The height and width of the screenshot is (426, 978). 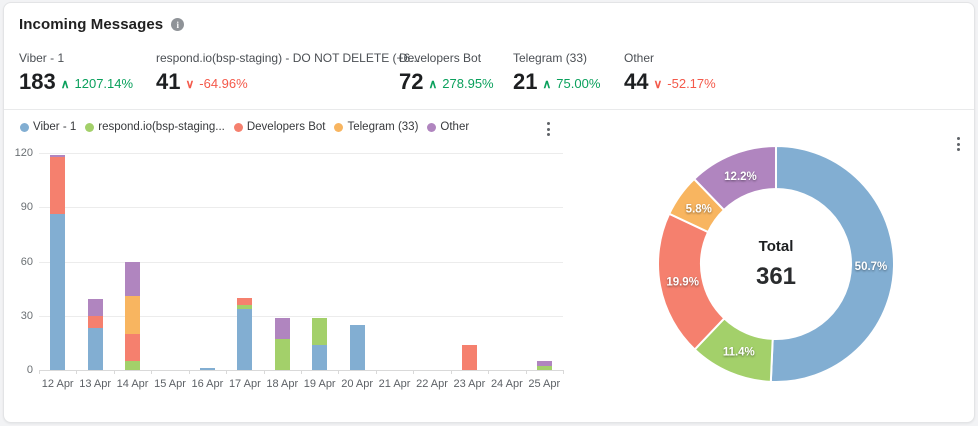 What do you see at coordinates (739, 352) in the screenshot?
I see `donut-slice-label: 11.4%` at bounding box center [739, 352].